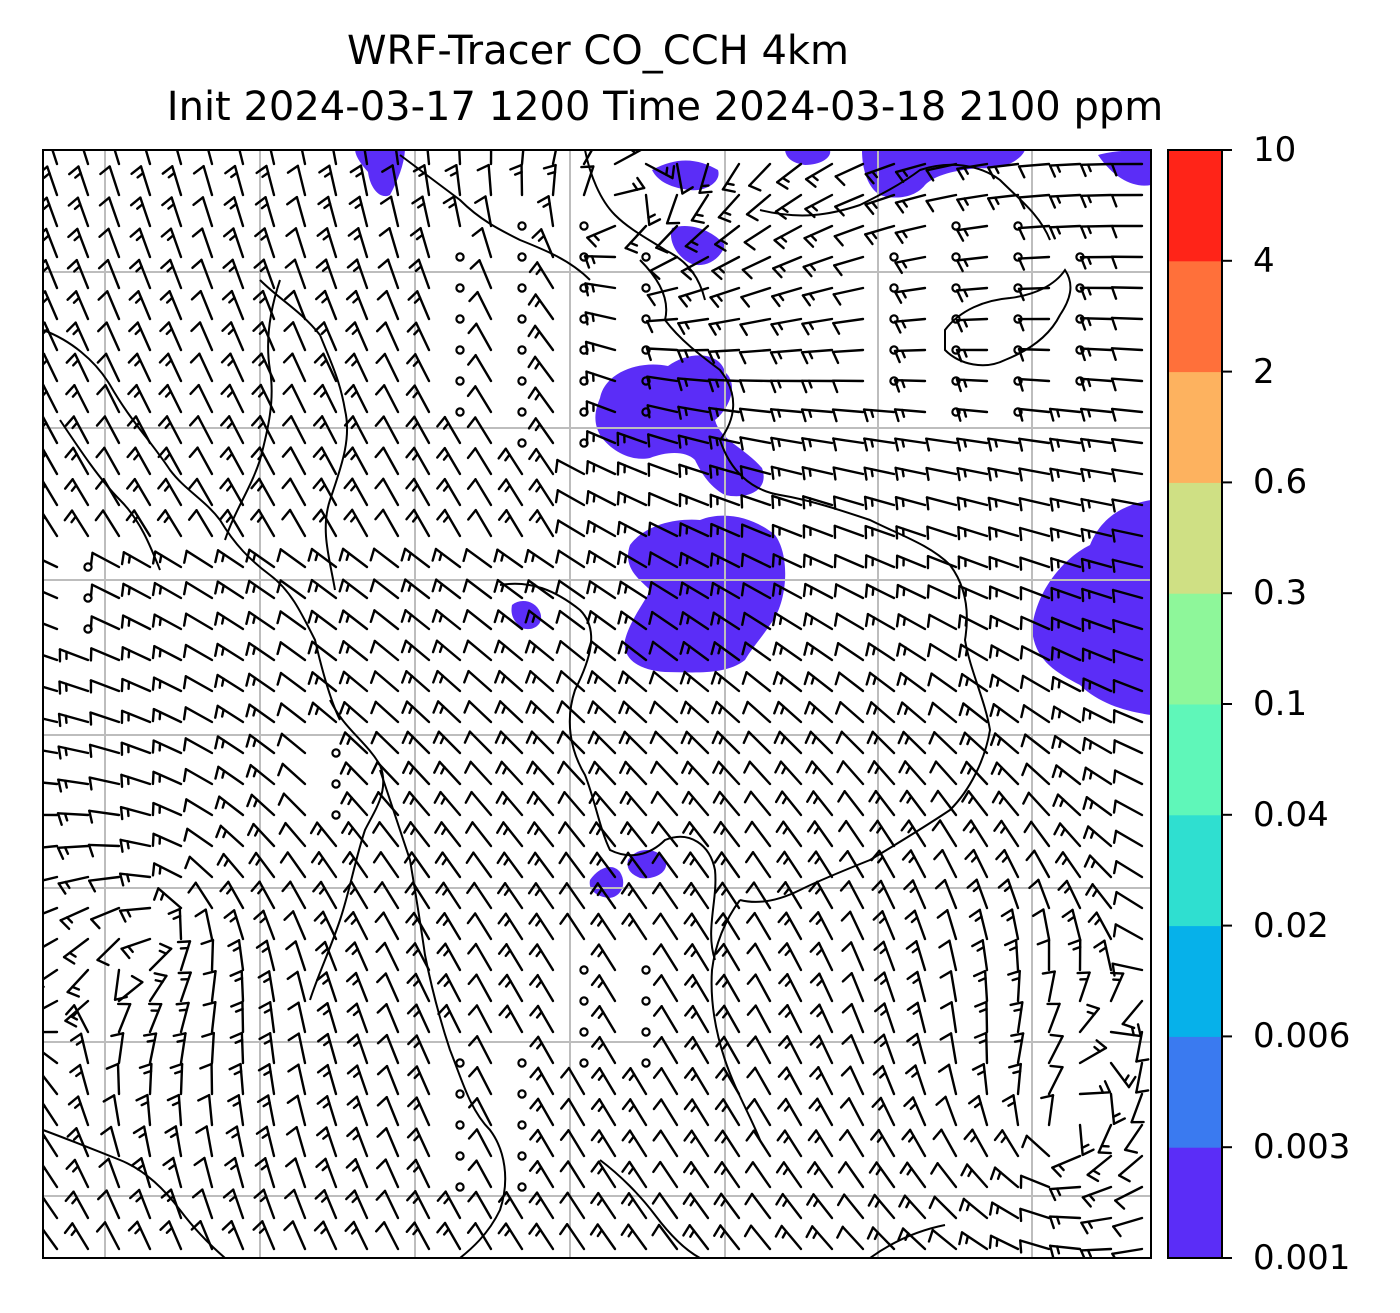  Describe the element at coordinates (598, 51) in the screenshot. I see `chart-title-line-1: WRF-Tracer CO_CCH 4km` at that location.